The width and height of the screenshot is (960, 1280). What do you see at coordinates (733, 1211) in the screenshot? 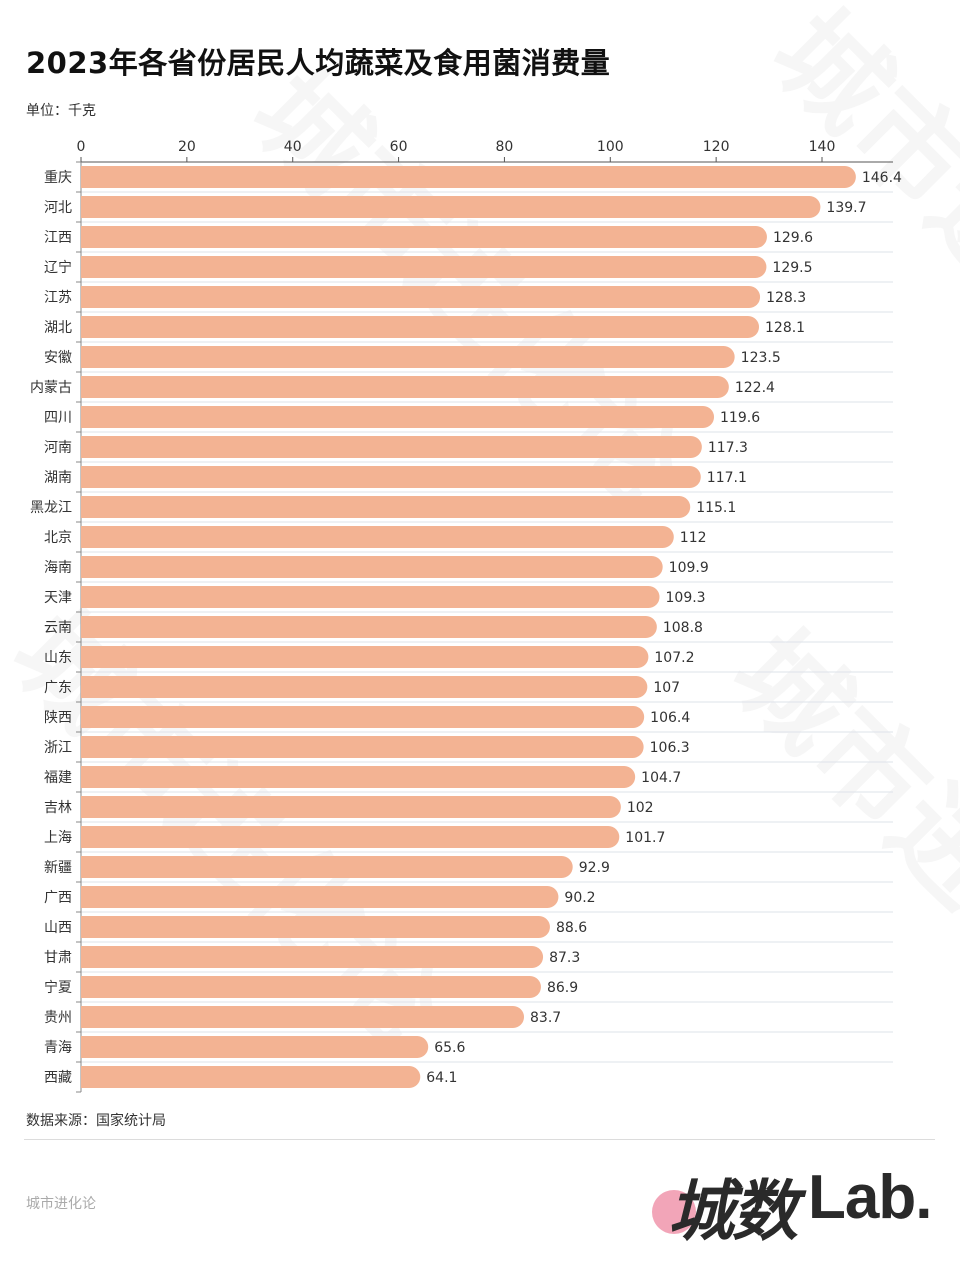
I see `logo-chinese: 城数` at bounding box center [733, 1211].